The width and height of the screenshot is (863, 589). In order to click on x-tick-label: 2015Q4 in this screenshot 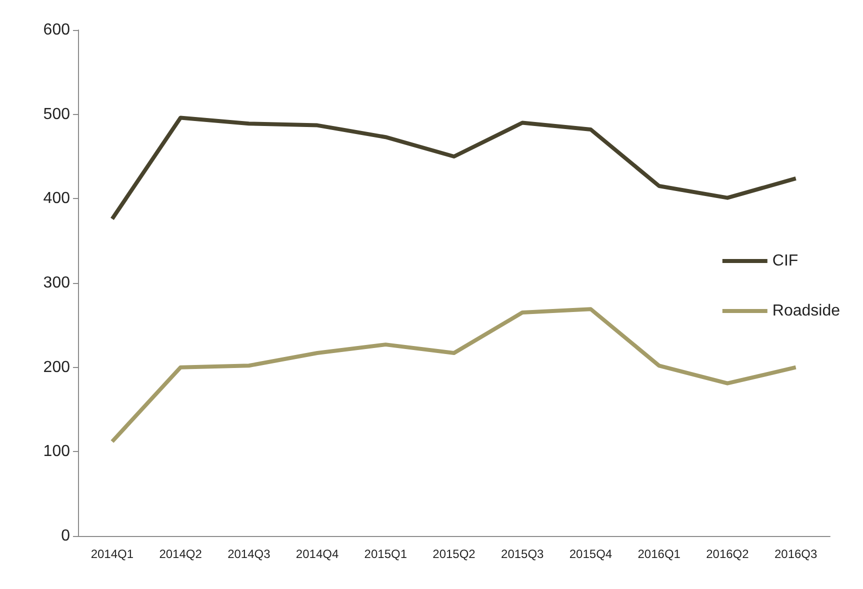, I will do `click(590, 554)`.